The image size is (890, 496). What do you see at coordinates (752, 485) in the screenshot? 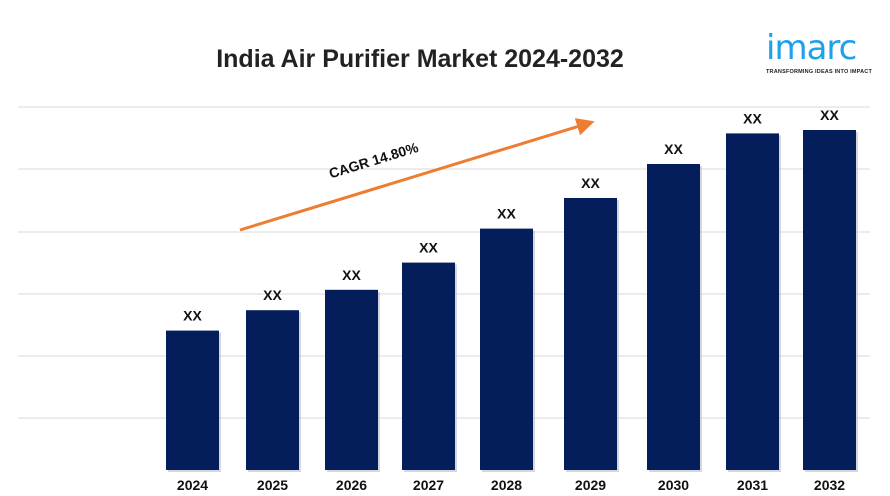
I see `x-tick-label: 2031` at bounding box center [752, 485].